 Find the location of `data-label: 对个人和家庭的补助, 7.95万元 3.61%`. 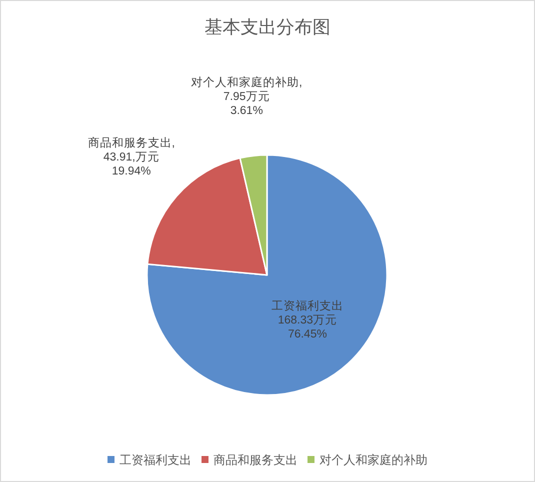

data-label: 对个人和家庭的补助, 7.95万元 3.61% is located at coordinates (246, 96).